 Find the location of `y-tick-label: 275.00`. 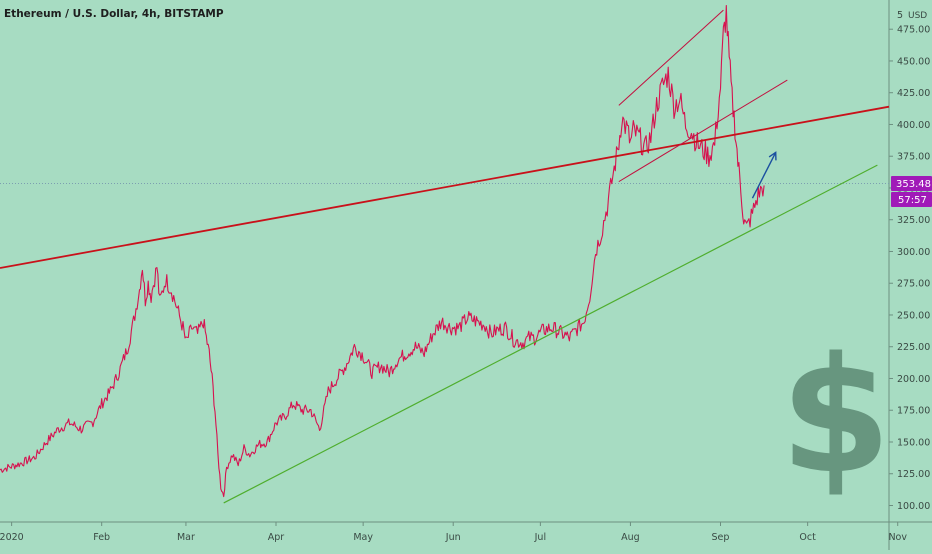

y-tick-label: 275.00 is located at coordinates (913, 284).